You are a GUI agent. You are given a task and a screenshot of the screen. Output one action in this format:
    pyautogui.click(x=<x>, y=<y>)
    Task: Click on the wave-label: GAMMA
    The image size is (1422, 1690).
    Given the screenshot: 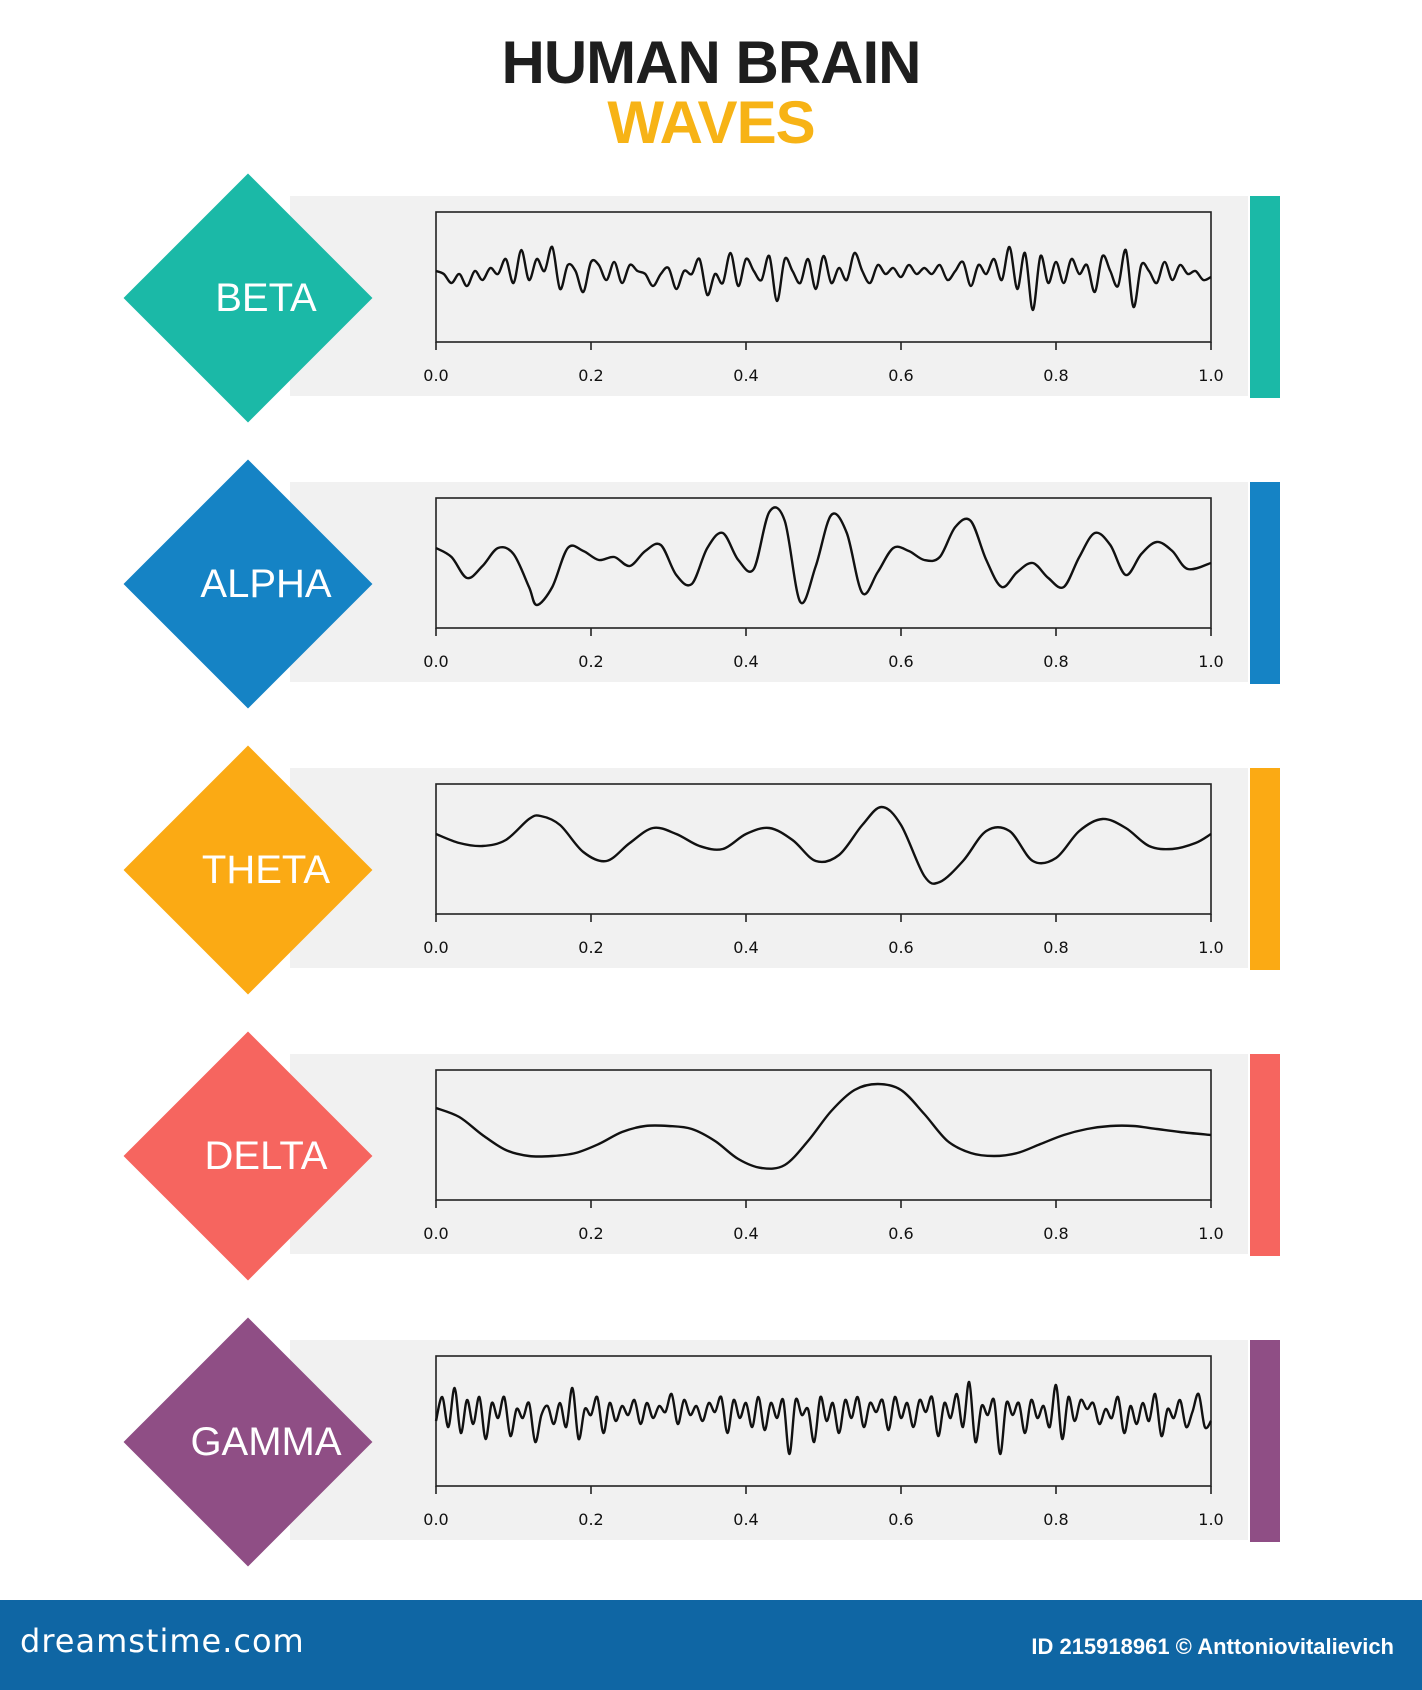 What is the action you would take?
    pyautogui.click(x=266, y=1442)
    